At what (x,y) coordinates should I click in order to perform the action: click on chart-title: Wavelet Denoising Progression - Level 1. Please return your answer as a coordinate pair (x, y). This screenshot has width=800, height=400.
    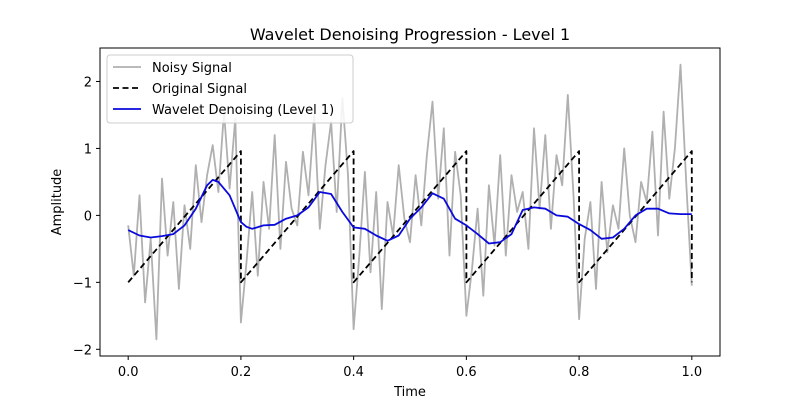
    Looking at the image, I should click on (410, 34).